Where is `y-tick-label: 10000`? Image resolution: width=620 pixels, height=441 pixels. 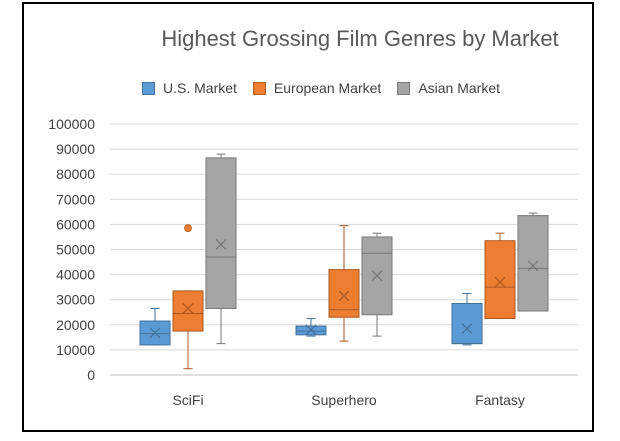
y-tick-label: 10000 is located at coordinates (75, 350).